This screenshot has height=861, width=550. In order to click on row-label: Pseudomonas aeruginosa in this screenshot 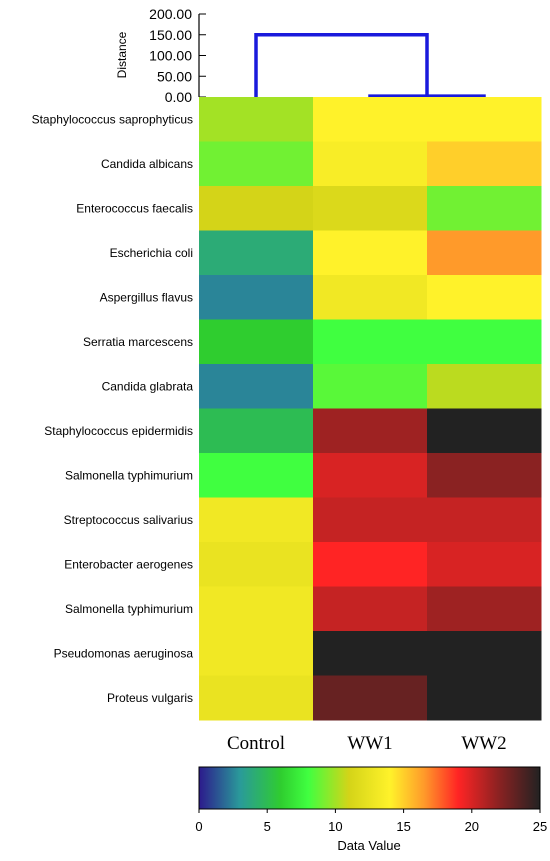, I will do `click(124, 653)`.